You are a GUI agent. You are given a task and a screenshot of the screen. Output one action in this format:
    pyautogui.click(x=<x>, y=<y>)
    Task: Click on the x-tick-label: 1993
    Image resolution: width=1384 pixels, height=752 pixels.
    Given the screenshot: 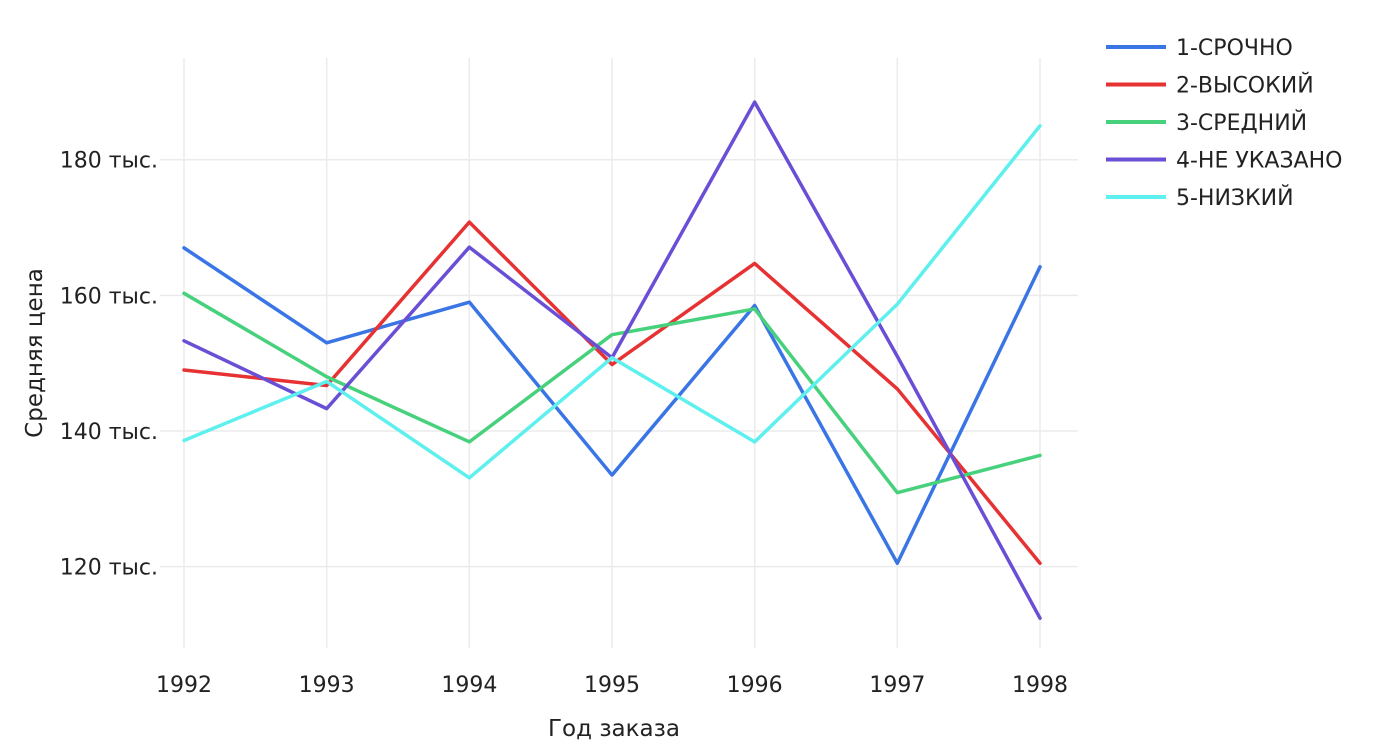 What is the action you would take?
    pyautogui.click(x=327, y=685)
    